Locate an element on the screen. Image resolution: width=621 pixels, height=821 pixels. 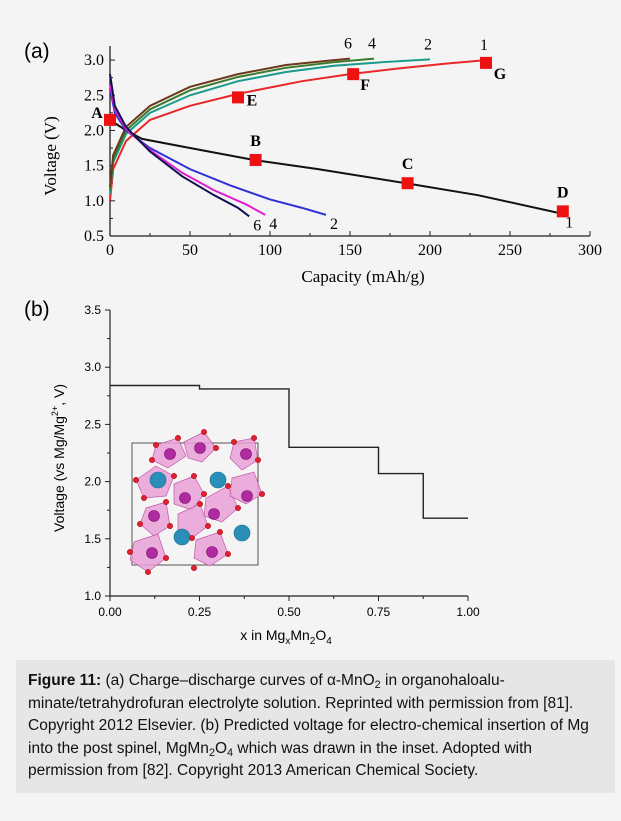
caption-sub-2: 2 is located at coordinates (211, 752).